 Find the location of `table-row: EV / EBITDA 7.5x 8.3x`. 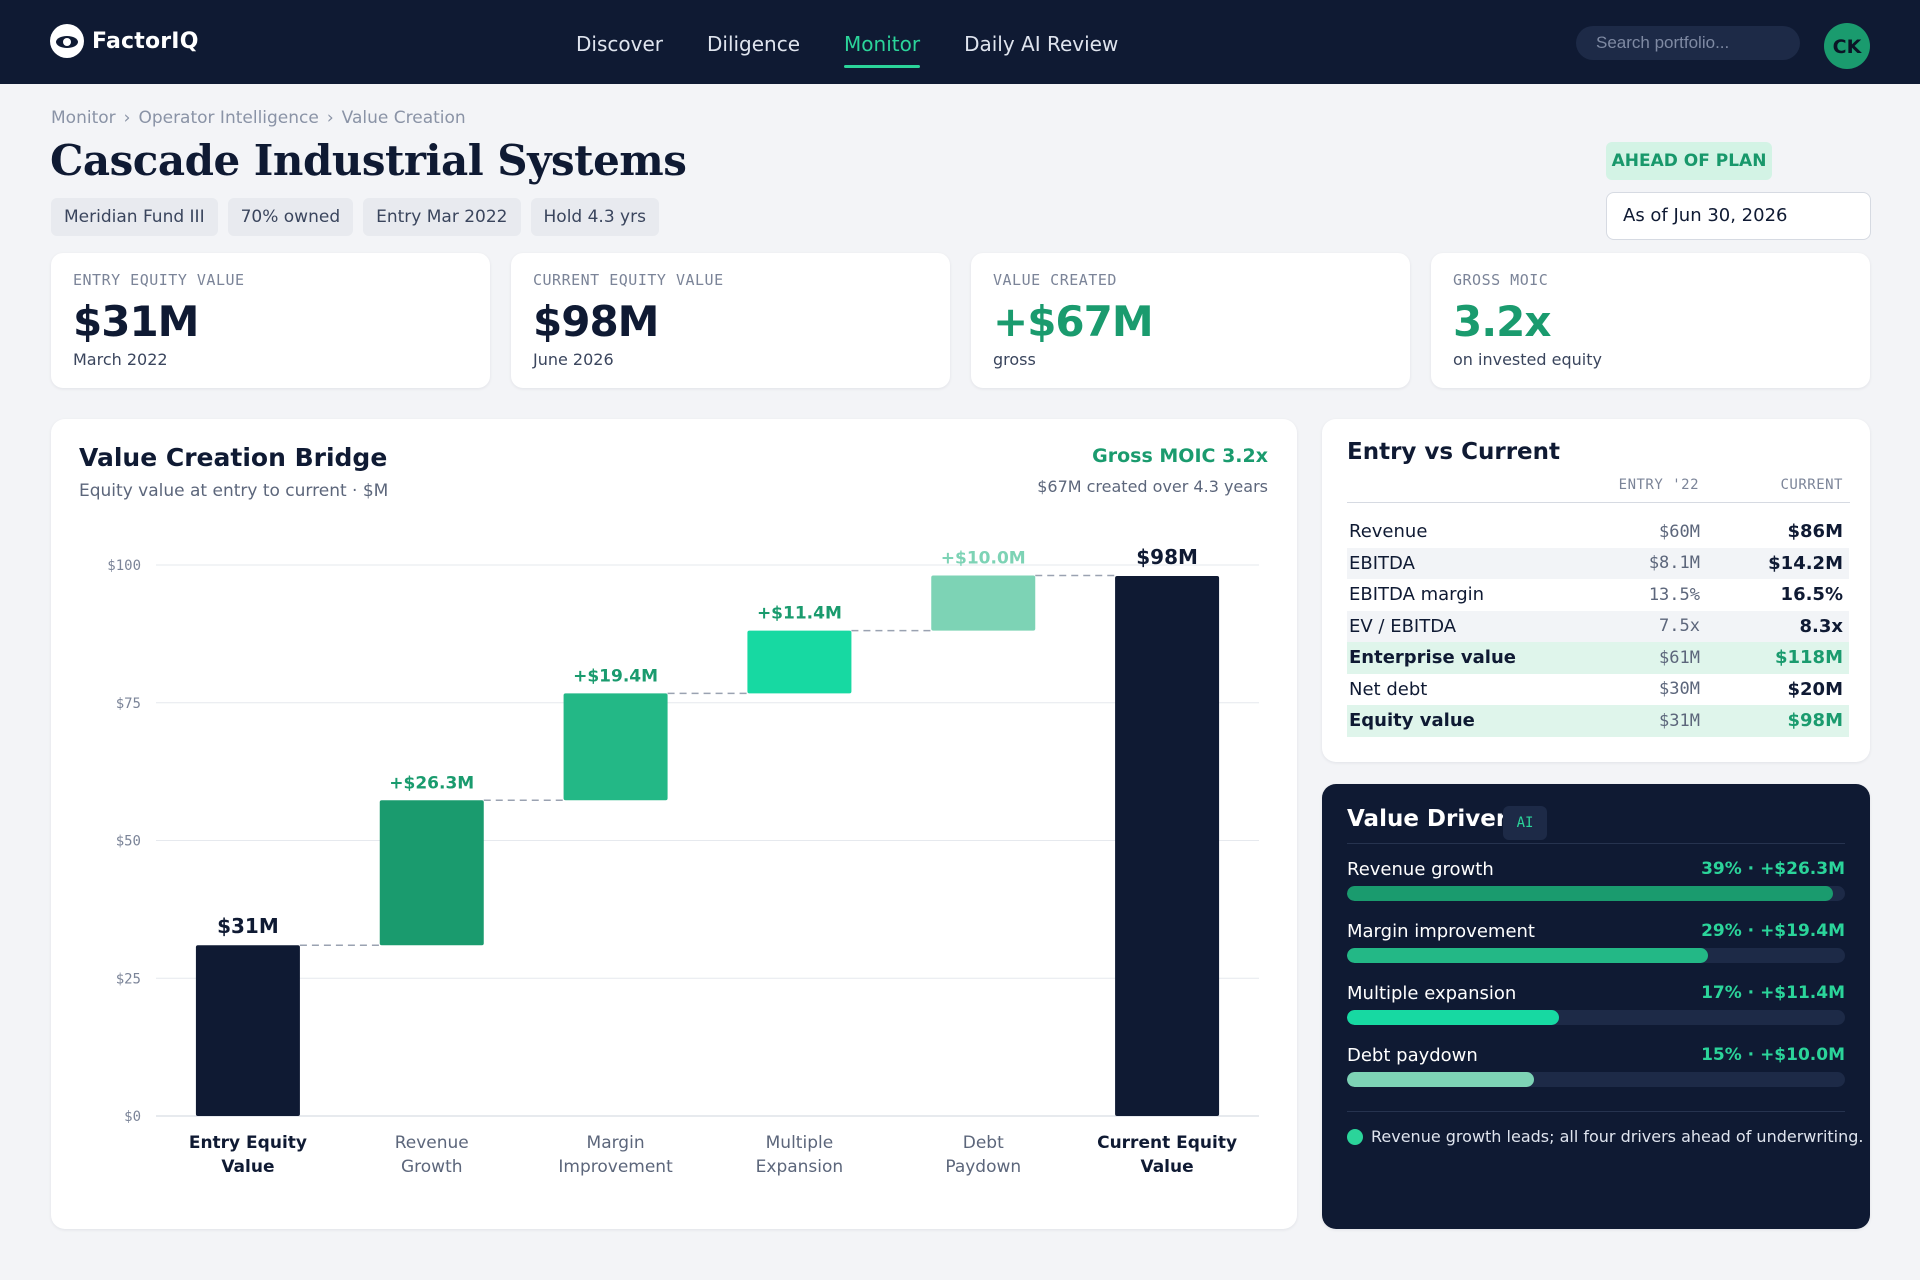

table-row: EV / EBITDA 7.5x 8.3x is located at coordinates (1598, 626).